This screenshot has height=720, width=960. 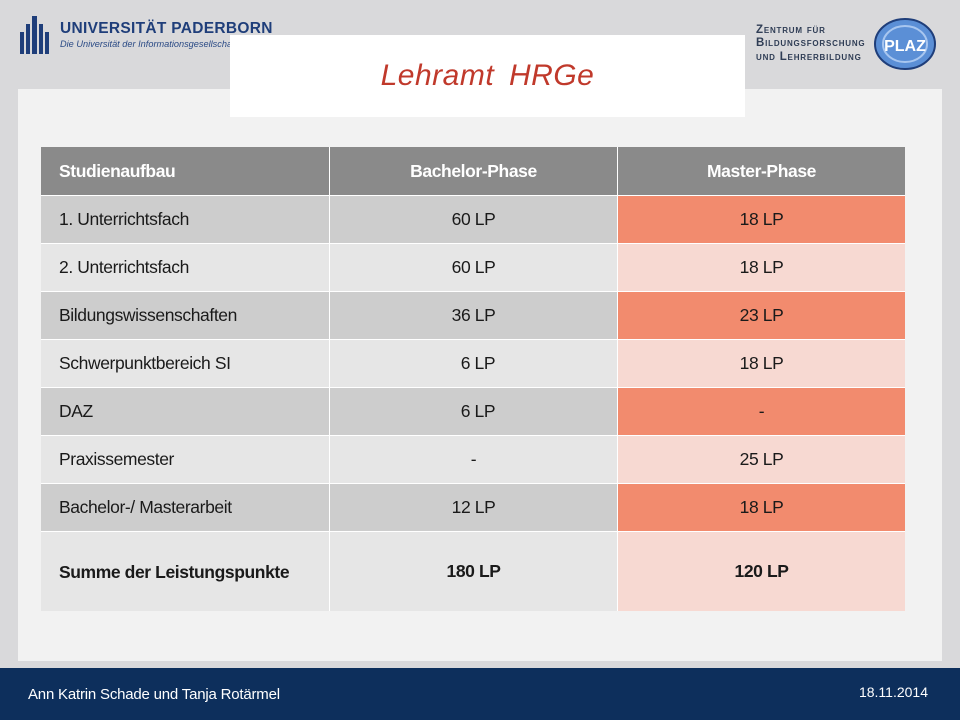 I want to click on table-row: 1. Unterrichtsfach 60 LP 18 LP, so click(x=473, y=219).